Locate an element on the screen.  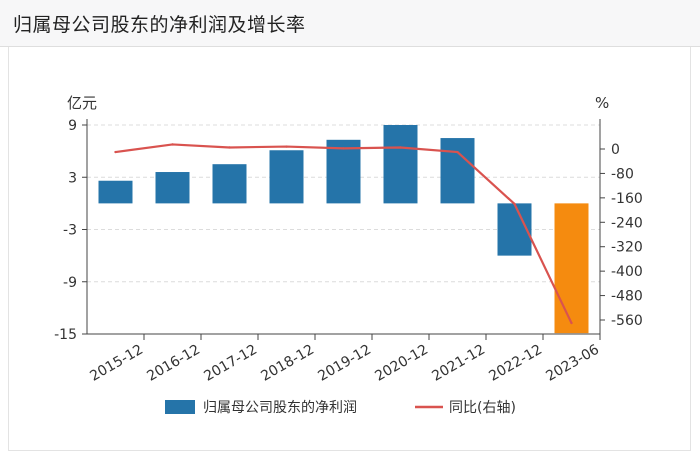
x-tick-label: 2017-12 is located at coordinates (230, 363).